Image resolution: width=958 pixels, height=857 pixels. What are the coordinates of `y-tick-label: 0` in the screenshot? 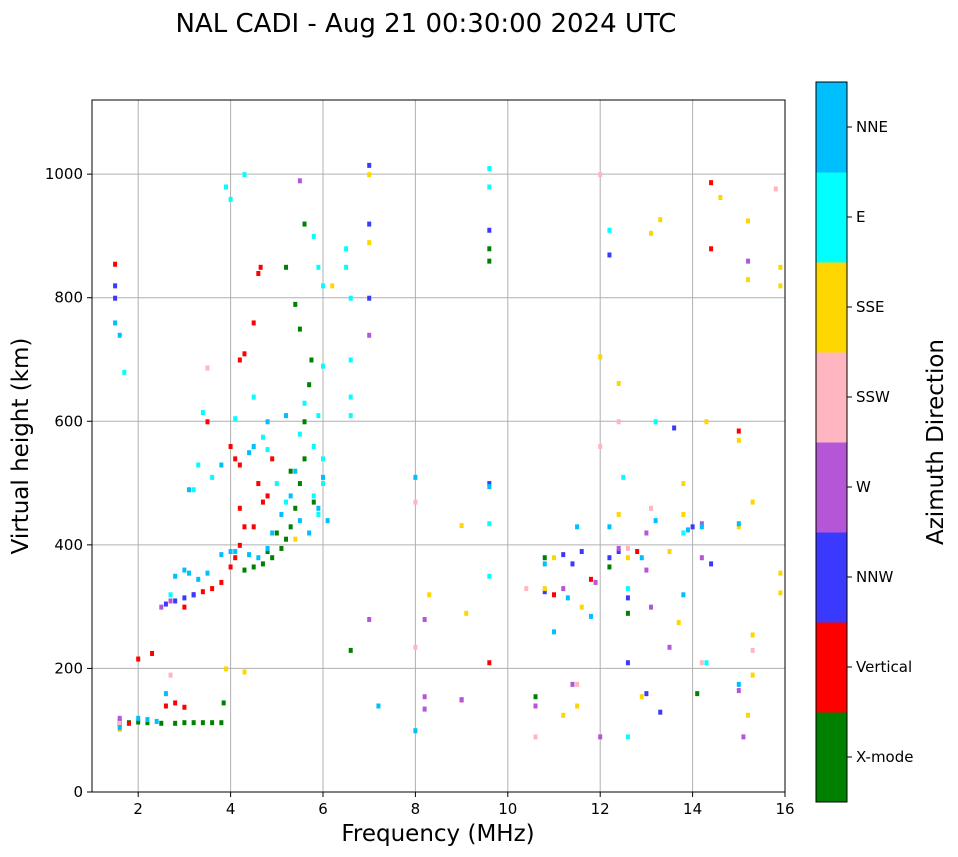 It's located at (78, 792).